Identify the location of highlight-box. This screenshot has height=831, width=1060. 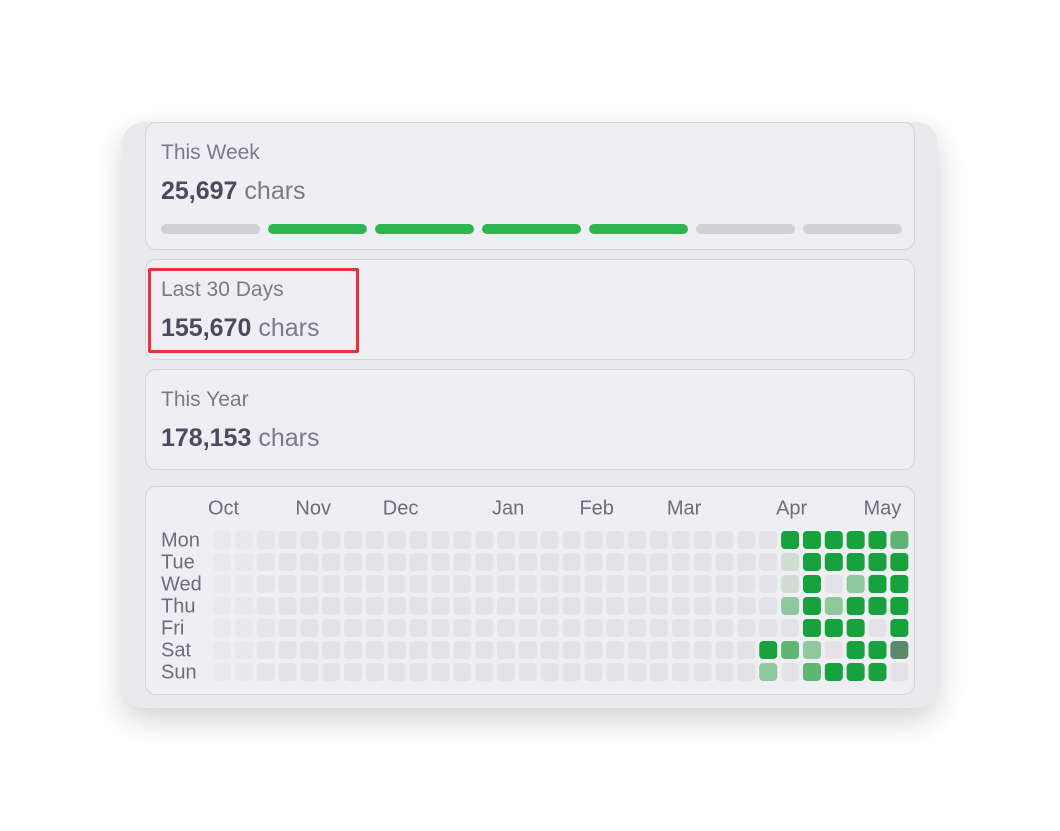
(253, 310).